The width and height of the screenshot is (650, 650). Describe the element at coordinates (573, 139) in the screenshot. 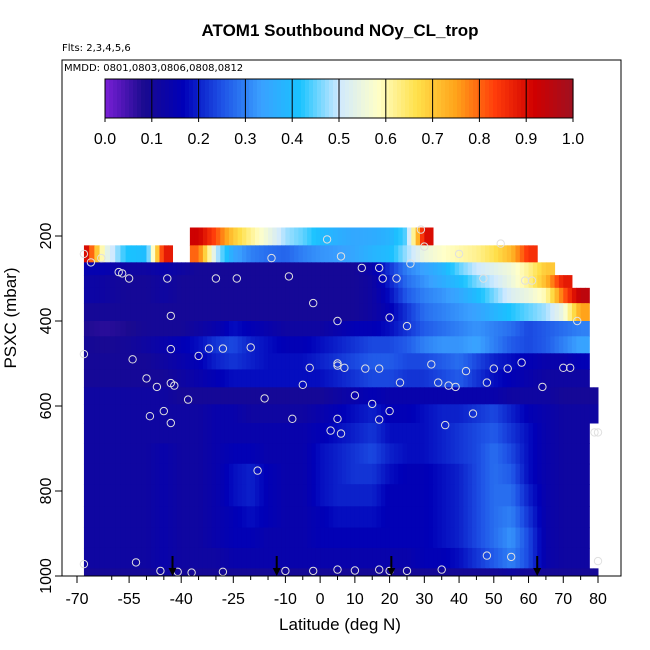

I see `colorbar-tick-label: 1.0` at that location.